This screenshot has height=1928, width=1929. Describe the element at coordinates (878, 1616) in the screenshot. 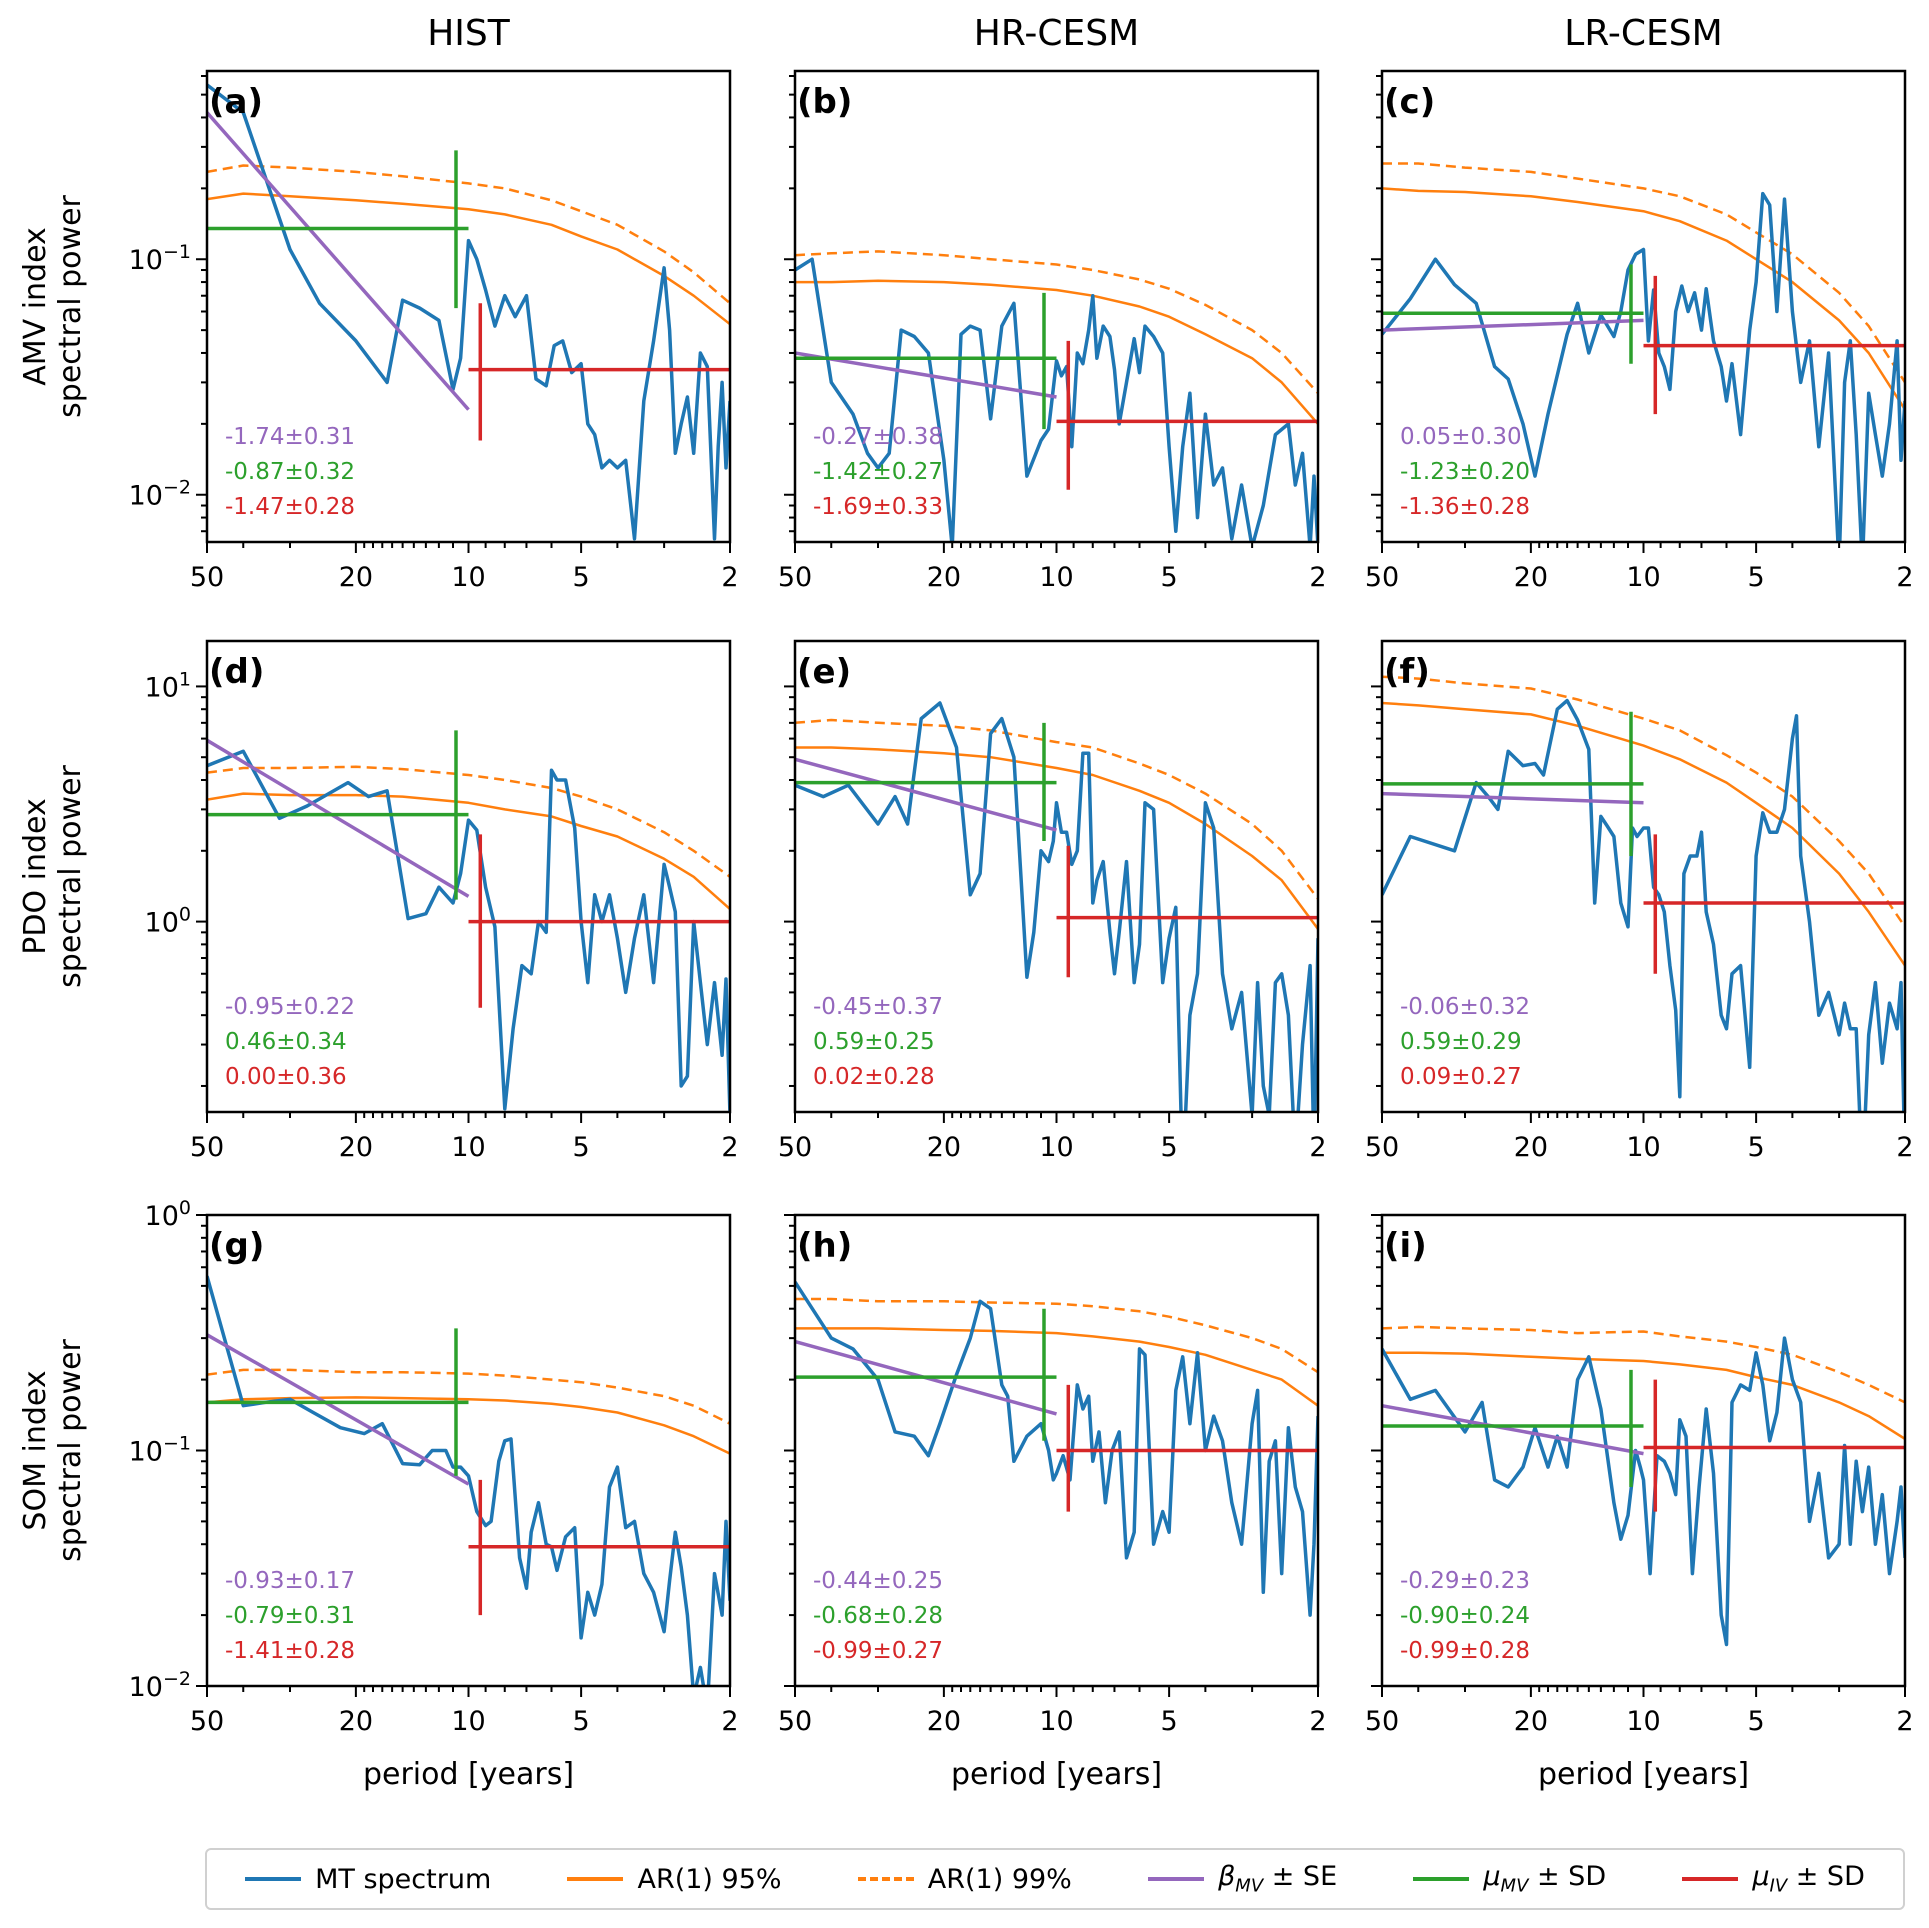

I see `annotation-mu-mv: -0.68±0.28` at that location.